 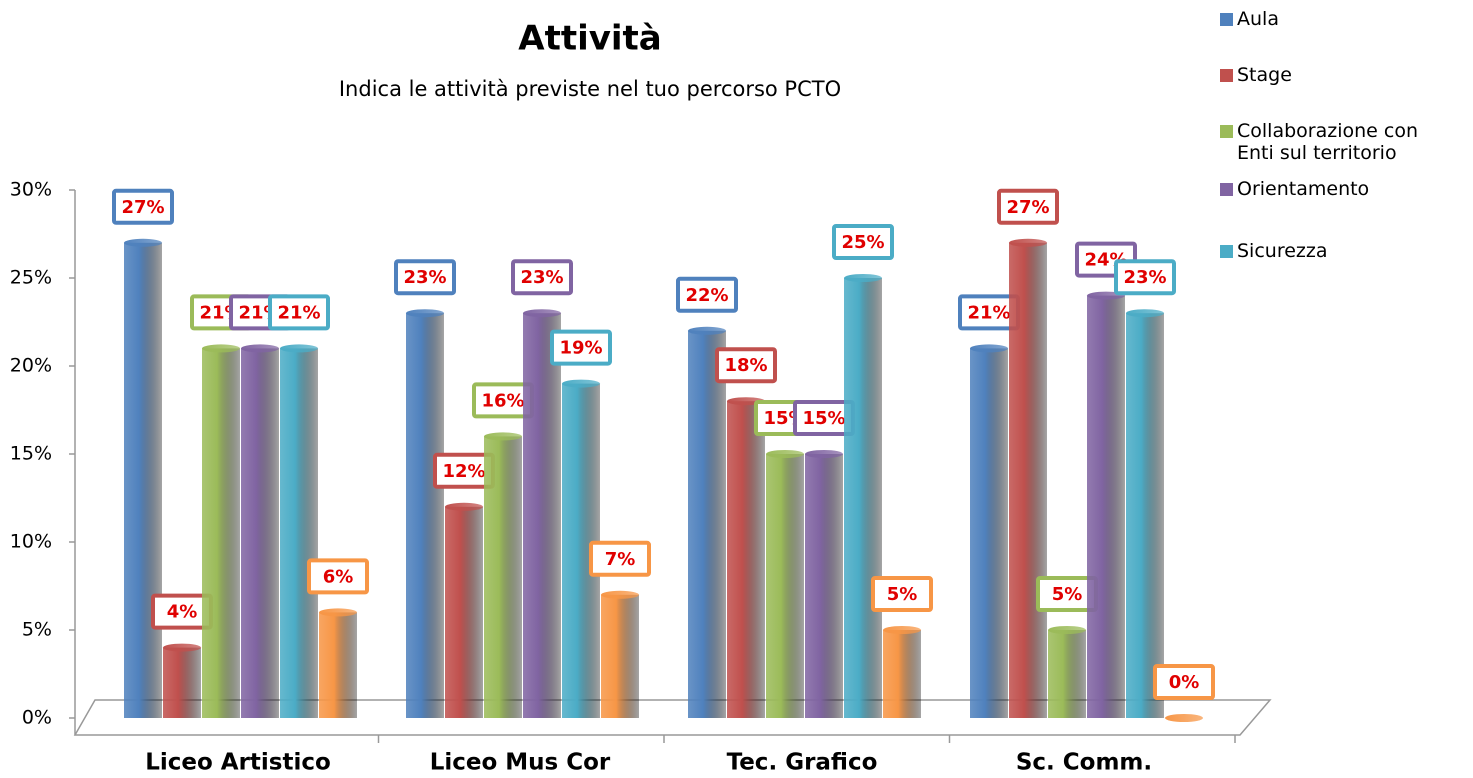 What do you see at coordinates (590, 39) in the screenshot?
I see `chart-title: Attività` at bounding box center [590, 39].